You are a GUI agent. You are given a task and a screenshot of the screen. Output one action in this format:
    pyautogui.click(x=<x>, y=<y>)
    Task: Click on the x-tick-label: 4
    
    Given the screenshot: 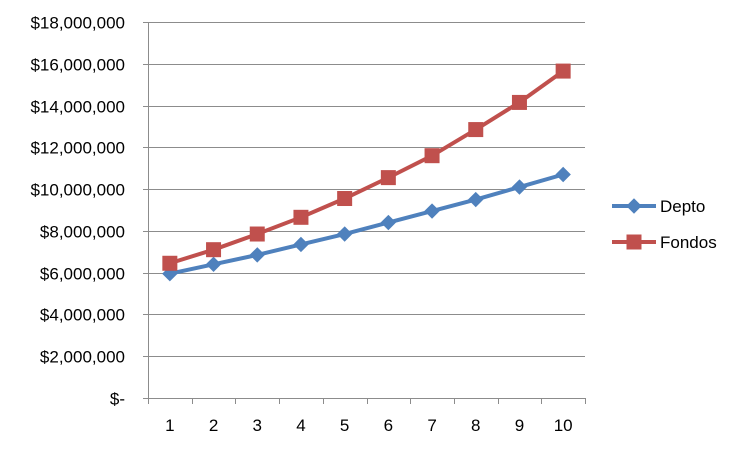 What is the action you would take?
    pyautogui.click(x=300, y=425)
    